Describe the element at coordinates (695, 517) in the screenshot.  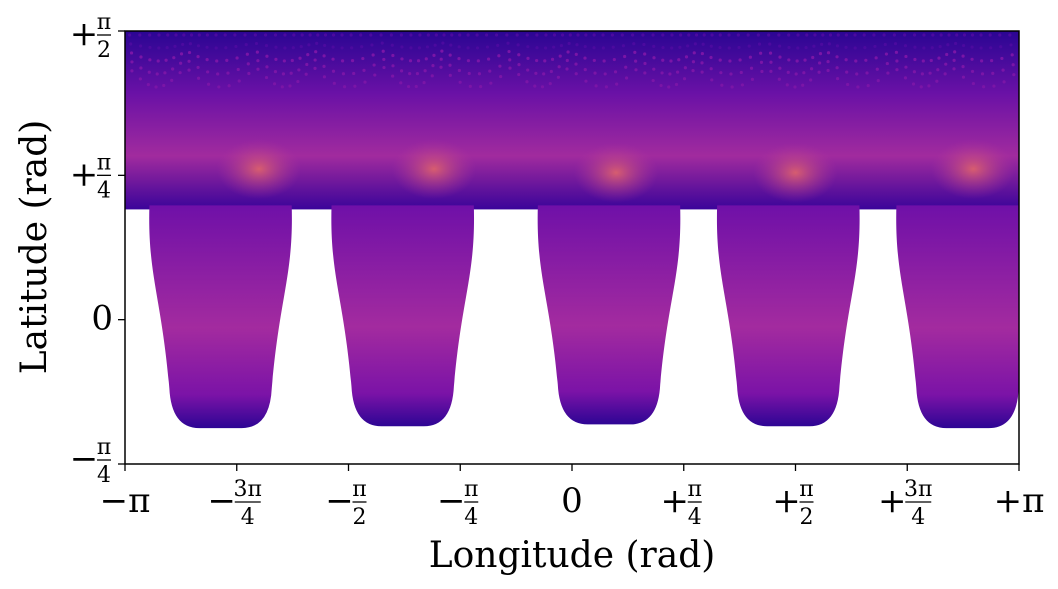
I see `x-tick-5-denominator: 4` at that location.